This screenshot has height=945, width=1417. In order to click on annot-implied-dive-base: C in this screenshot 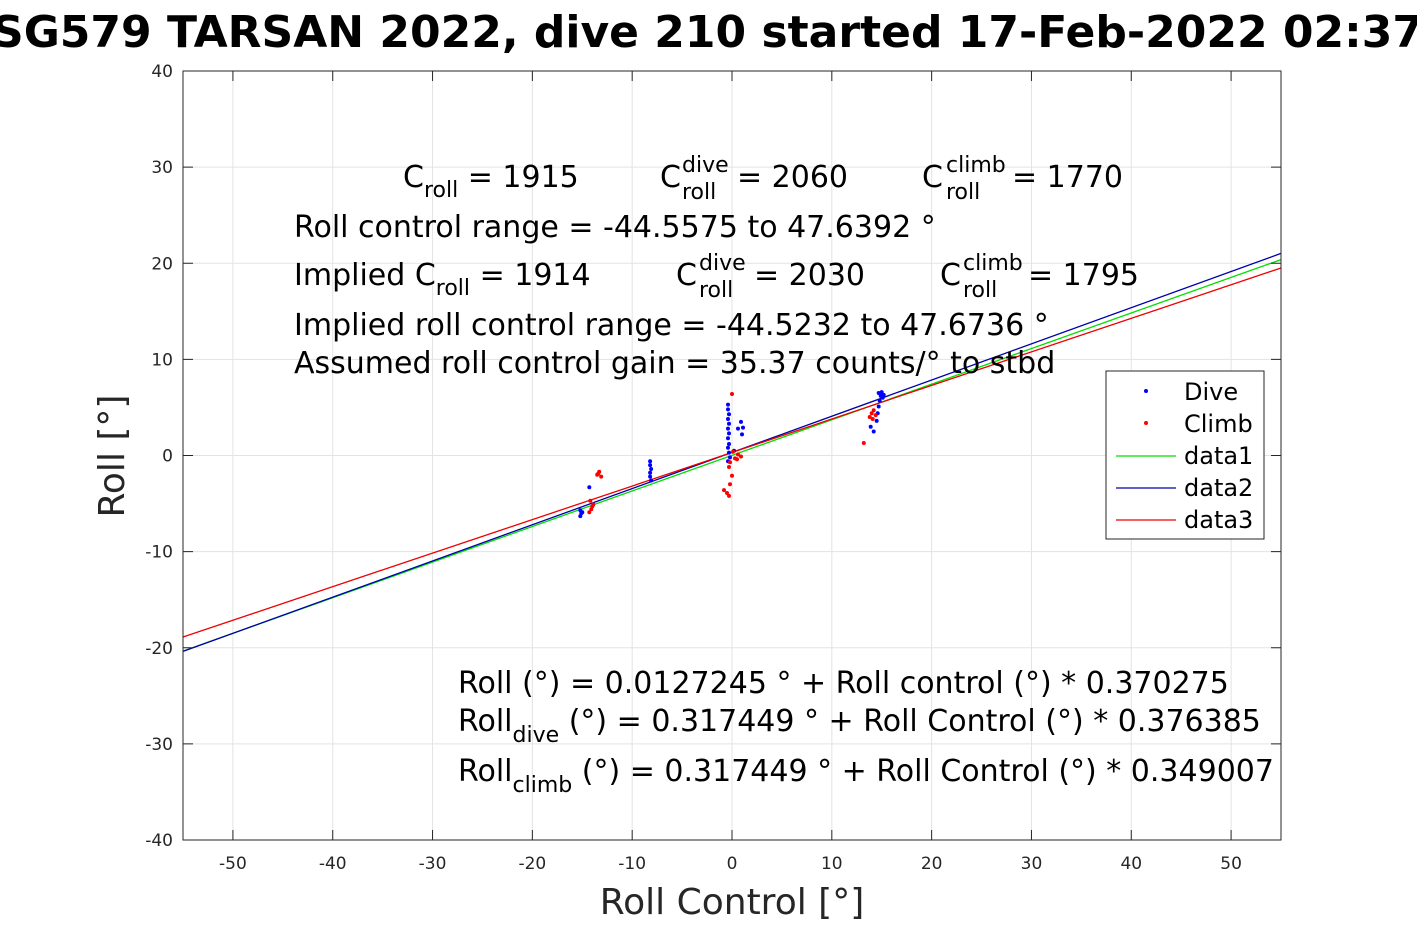, I will do `click(686, 275)`.